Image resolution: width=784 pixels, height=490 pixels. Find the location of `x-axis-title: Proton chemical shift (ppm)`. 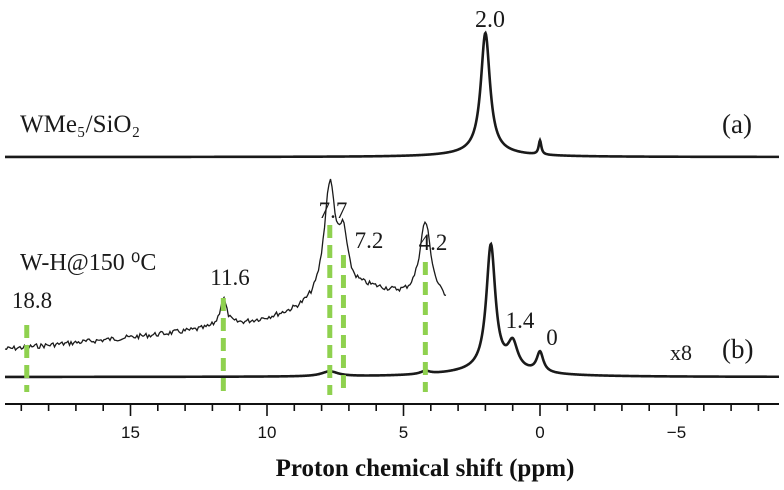

x-axis-title: Proton chemical shift (ppm) is located at coordinates (425, 468).